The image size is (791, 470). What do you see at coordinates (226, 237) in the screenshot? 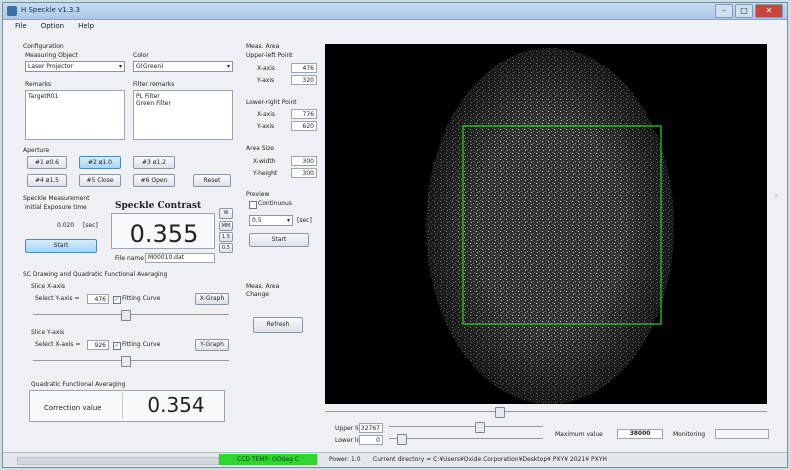
I see `side-button-1-5: 1.5` at bounding box center [226, 237].